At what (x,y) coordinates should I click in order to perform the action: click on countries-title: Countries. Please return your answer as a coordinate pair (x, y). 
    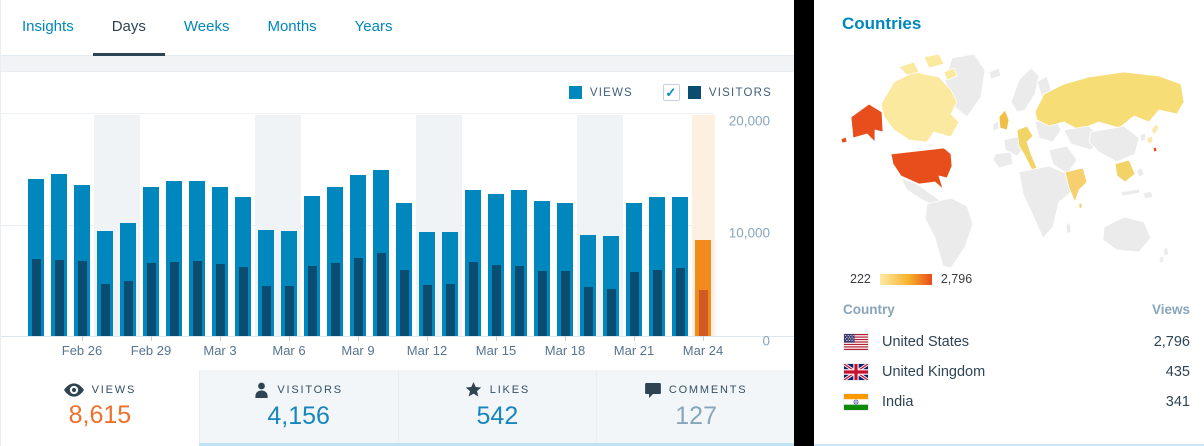
    Looking at the image, I should click on (882, 23).